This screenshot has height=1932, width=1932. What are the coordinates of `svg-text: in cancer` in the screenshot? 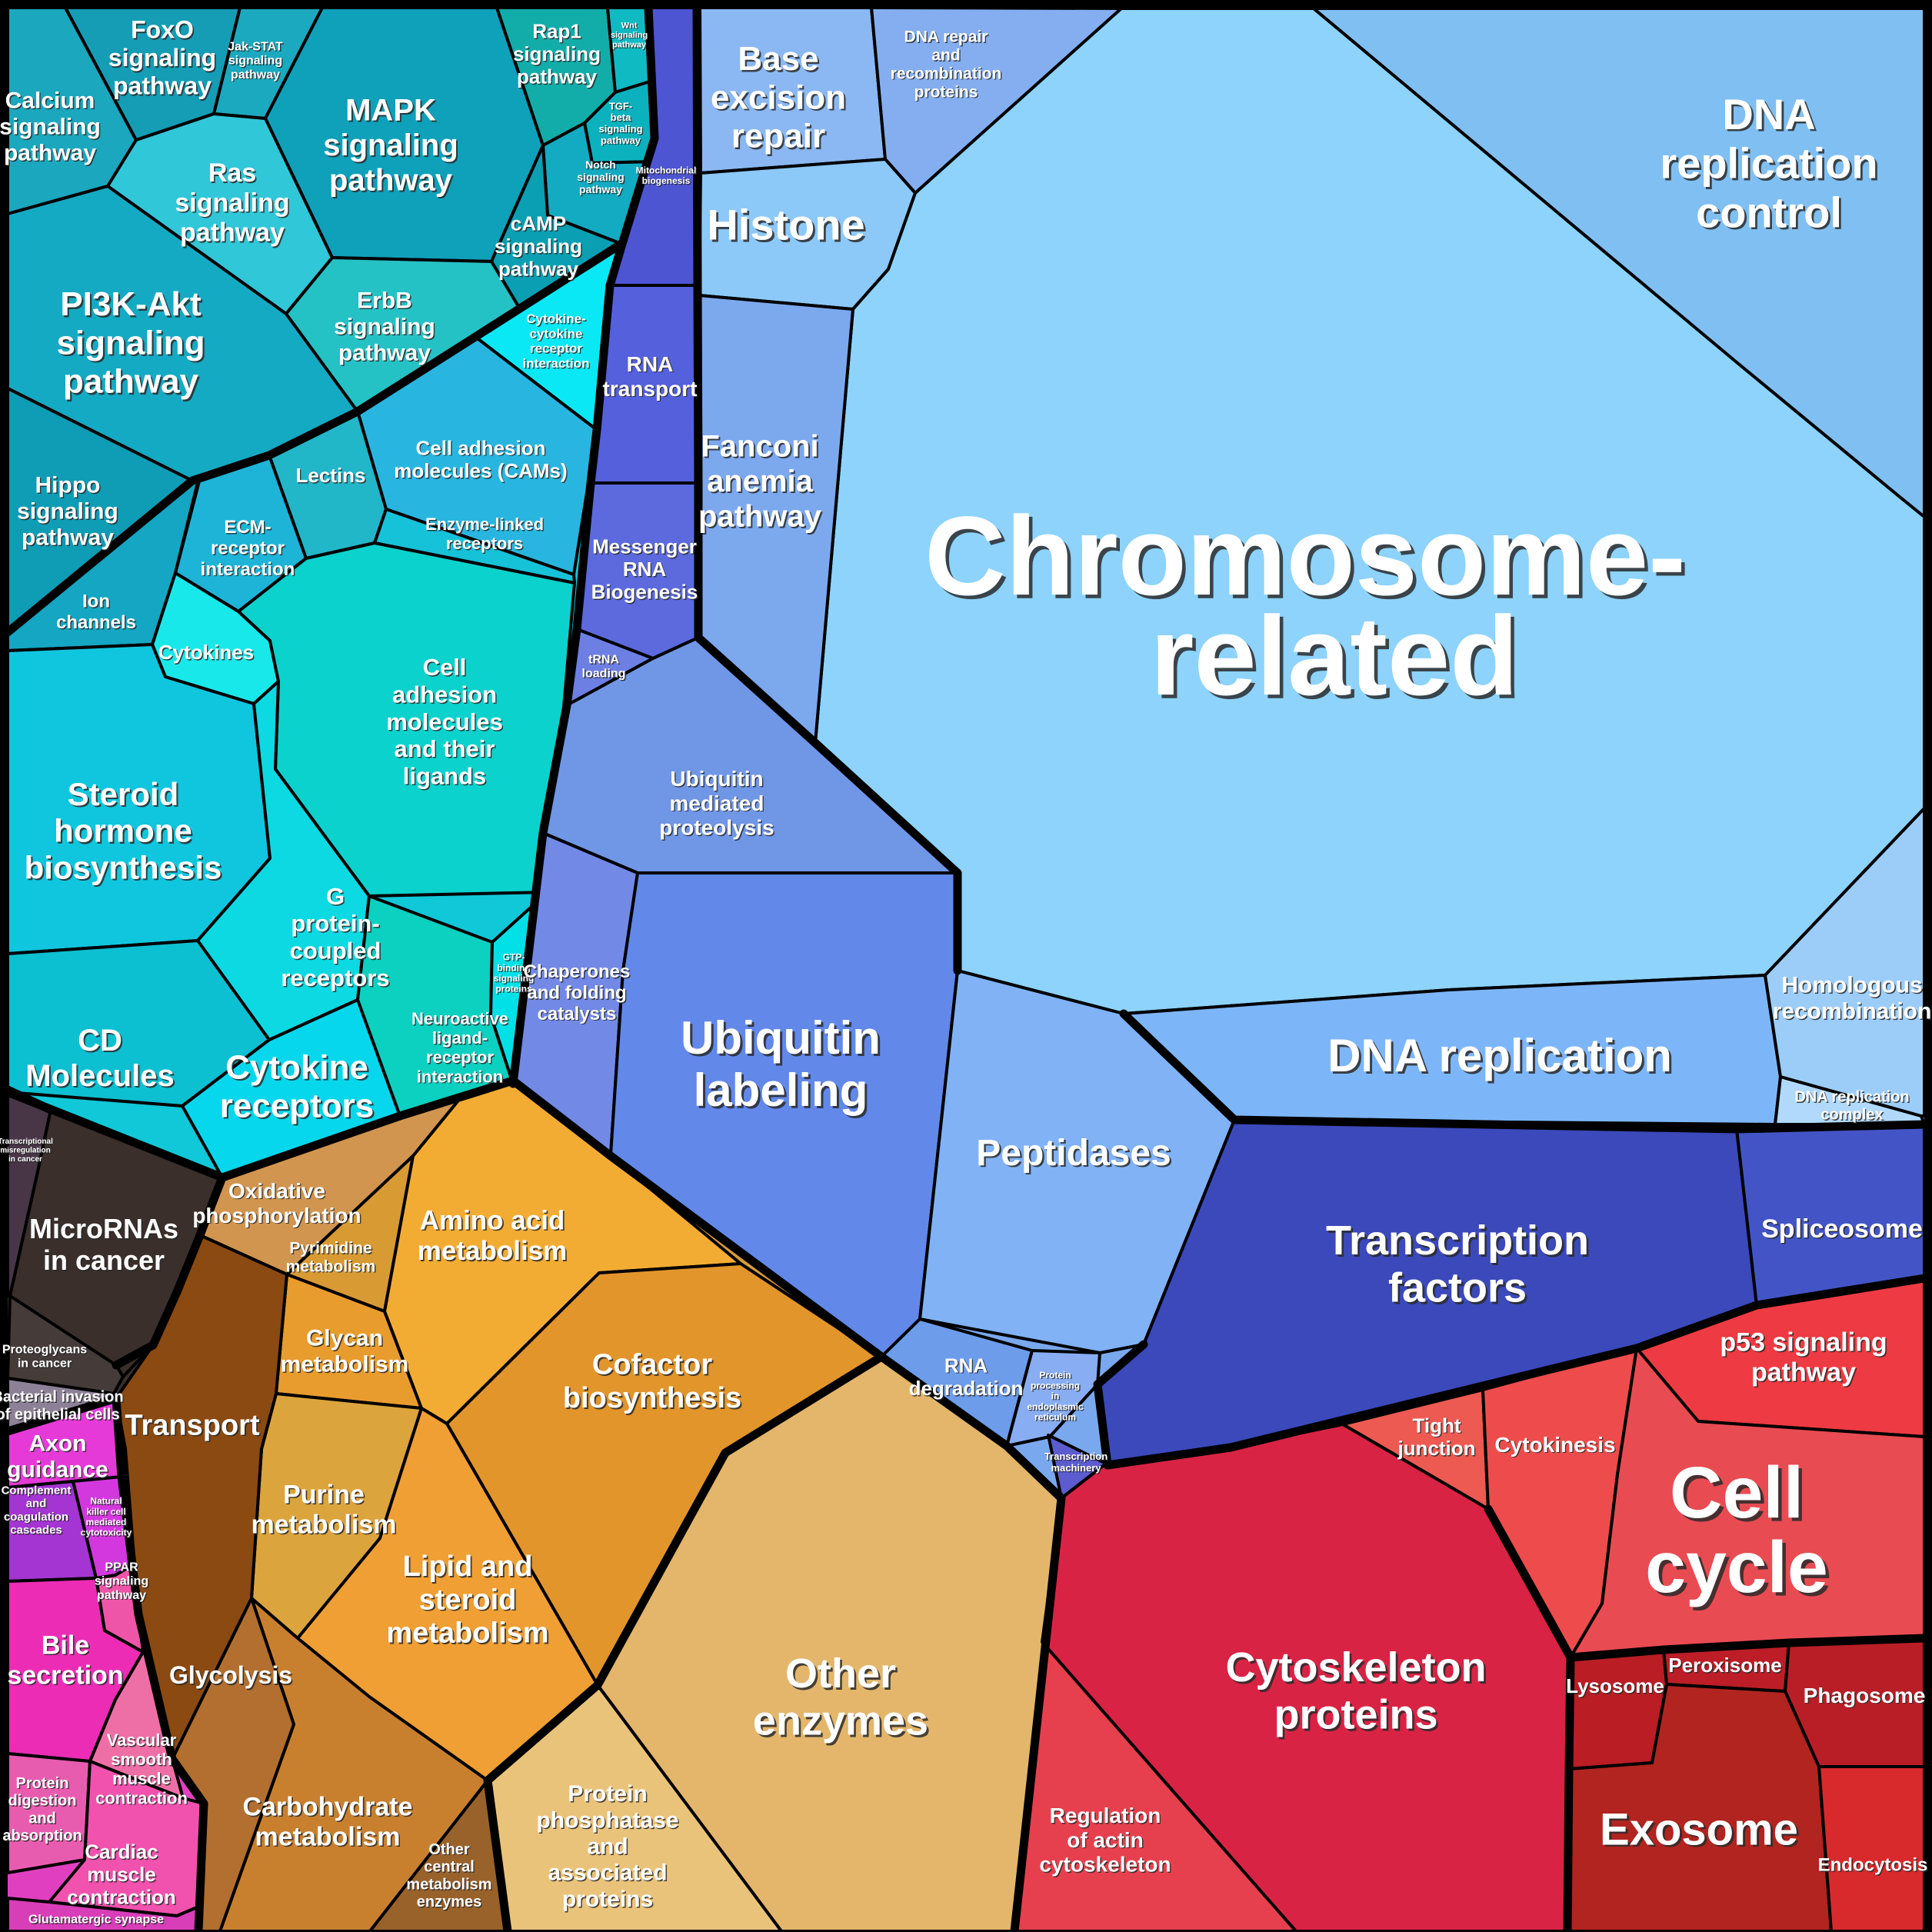 It's located at (105, 1261).